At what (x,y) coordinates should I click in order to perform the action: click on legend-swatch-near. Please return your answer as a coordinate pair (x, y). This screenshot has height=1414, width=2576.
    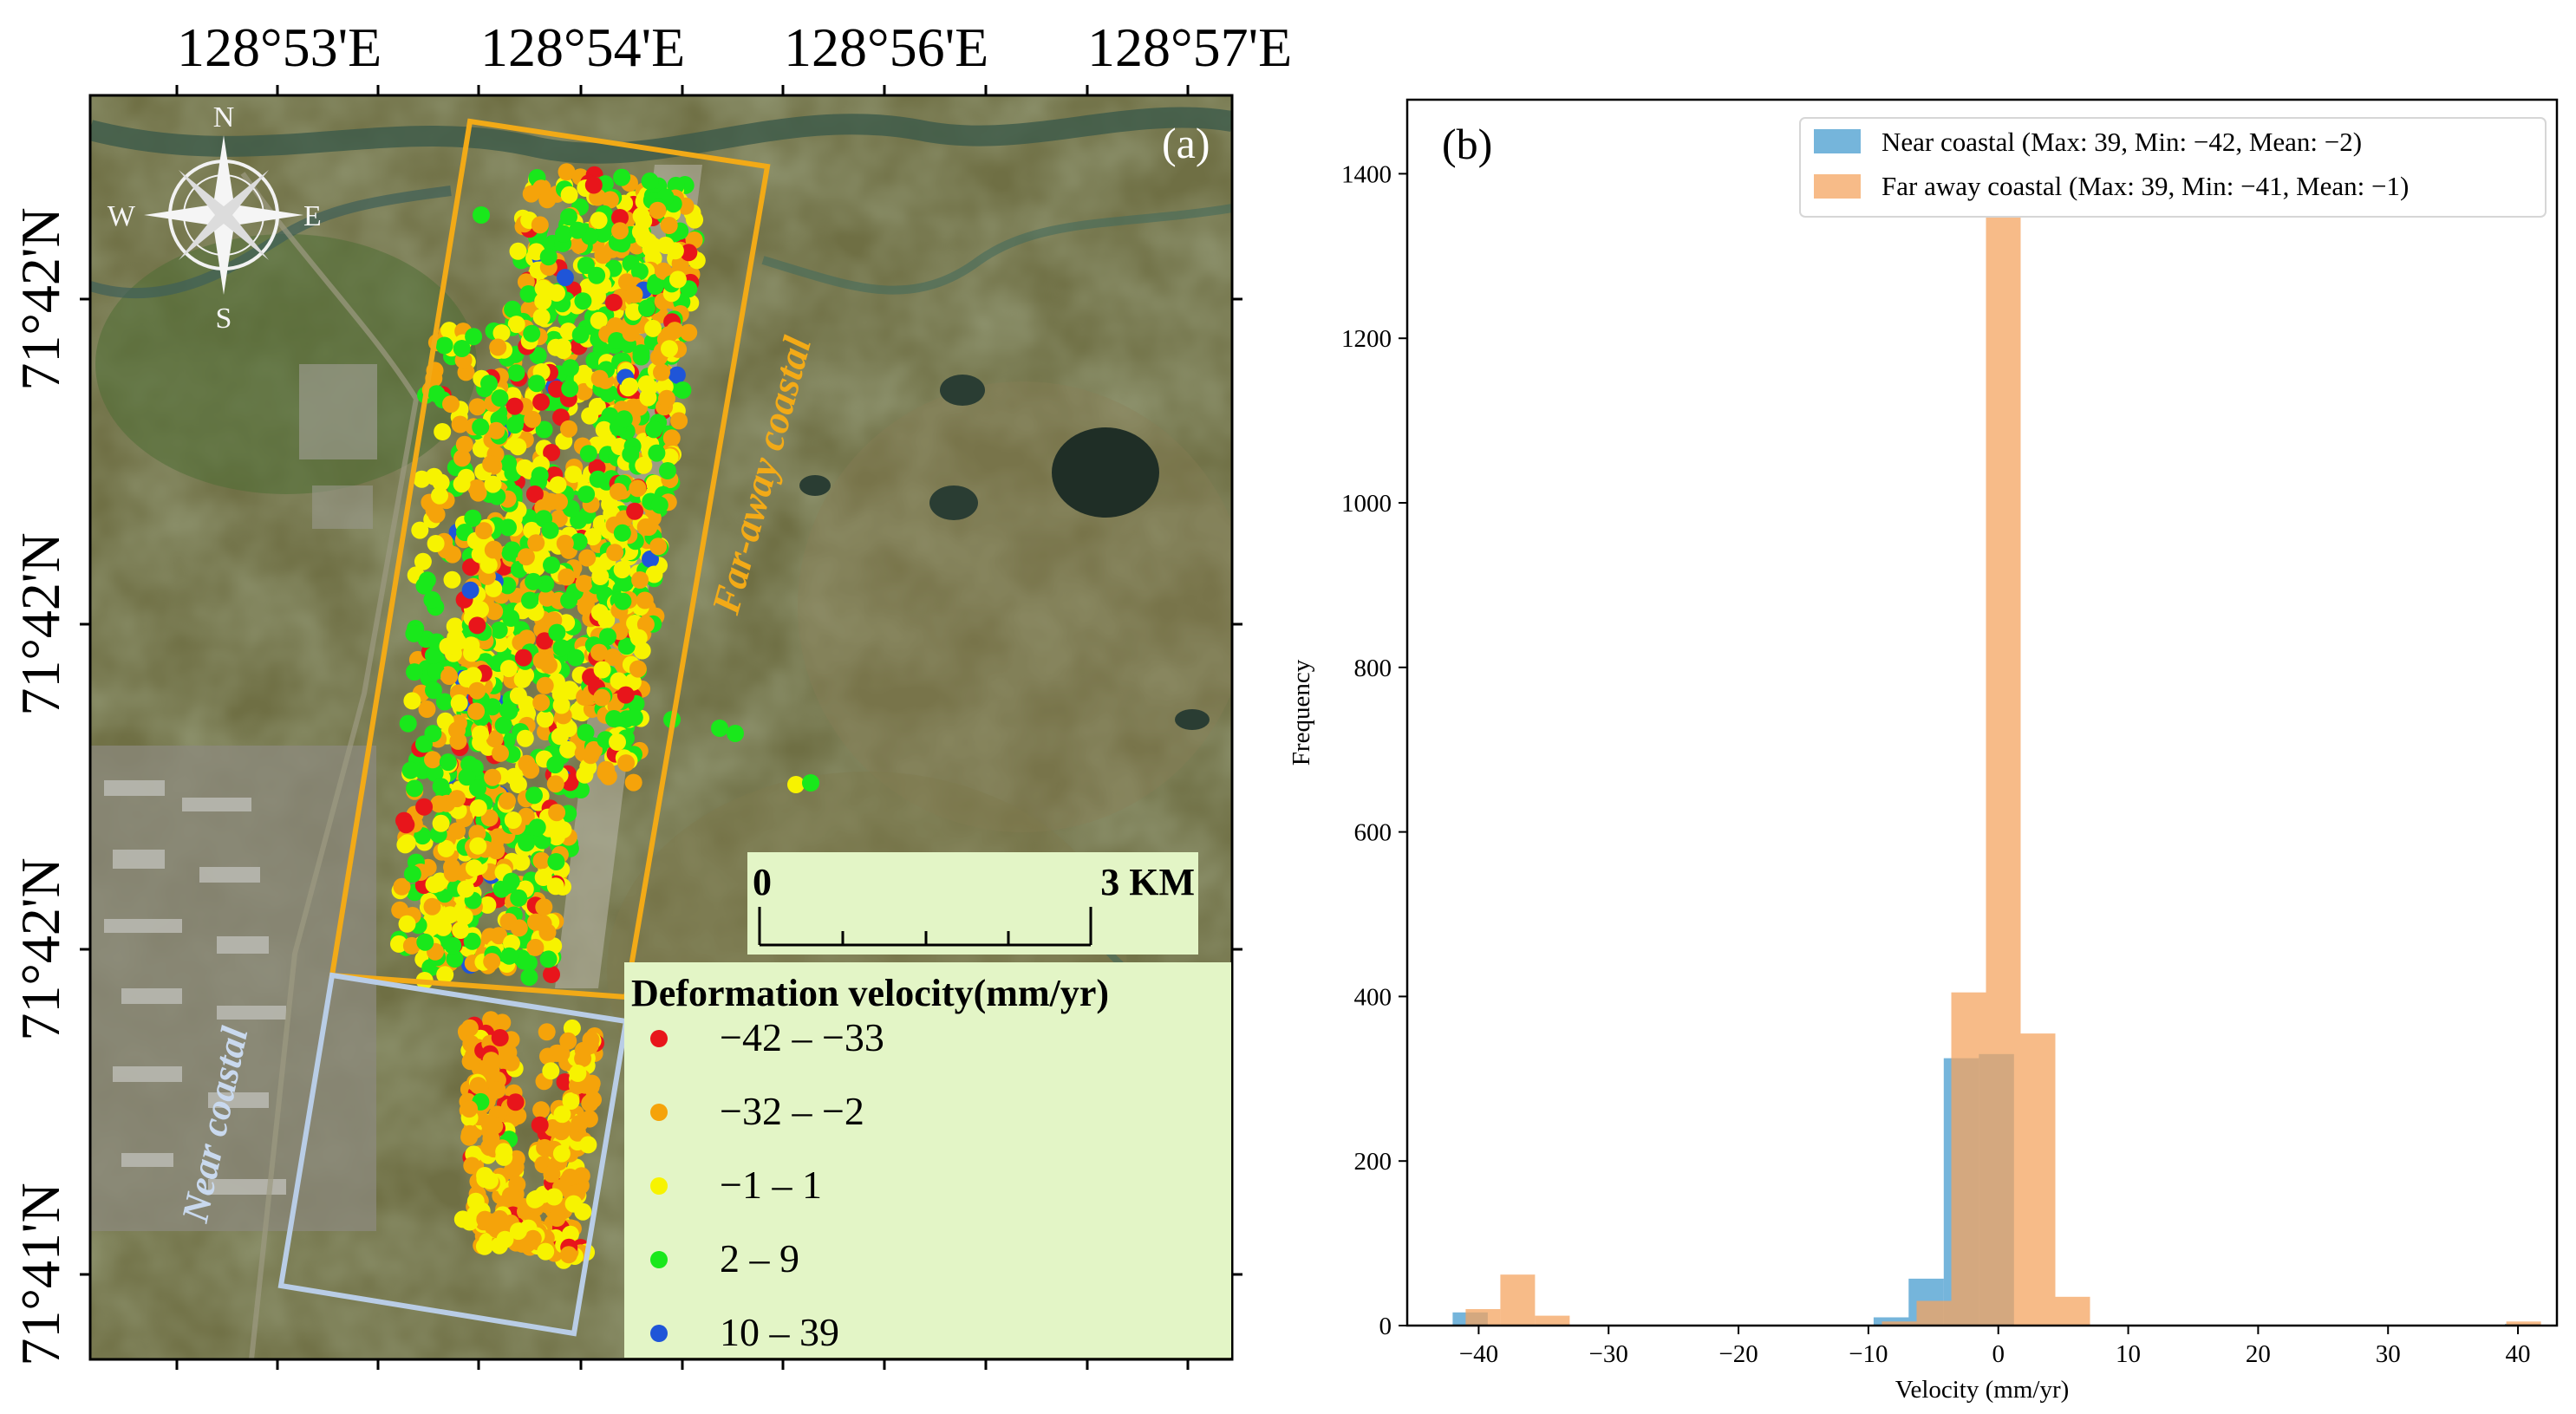
    Looking at the image, I should click on (1838, 141).